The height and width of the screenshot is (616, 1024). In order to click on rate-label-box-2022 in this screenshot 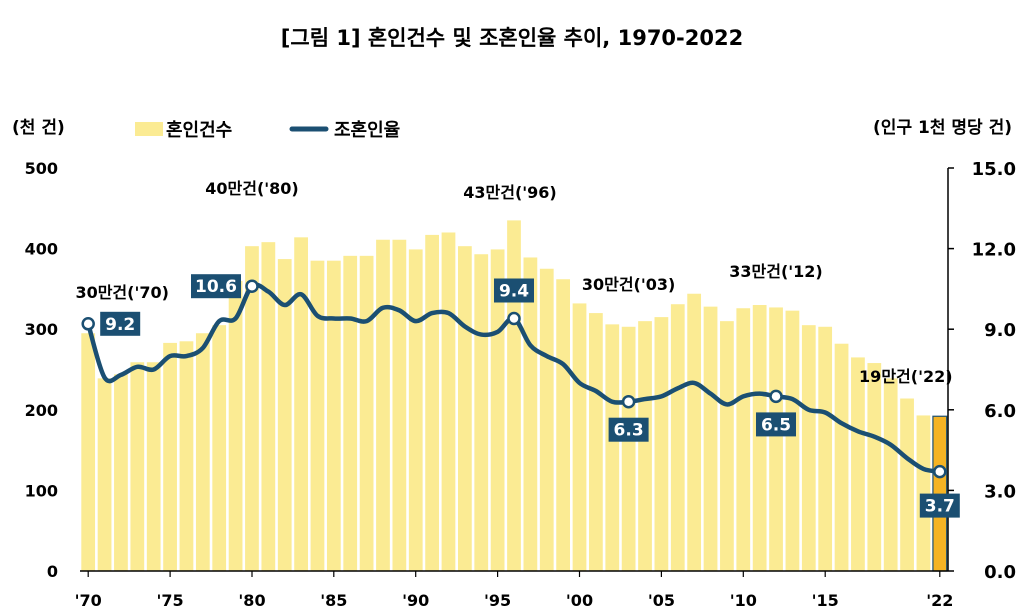, I will do `click(939, 505)`.